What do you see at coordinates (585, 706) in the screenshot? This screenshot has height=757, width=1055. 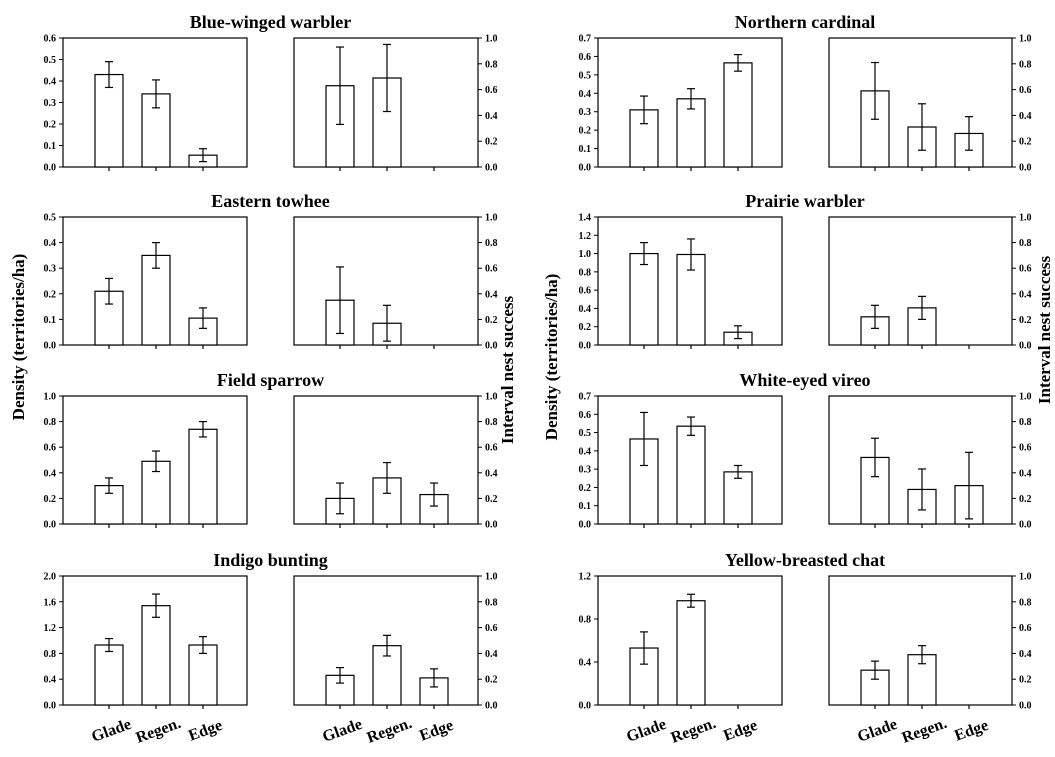 I see `chart-7-density-ytick-label: 0.0` at bounding box center [585, 706].